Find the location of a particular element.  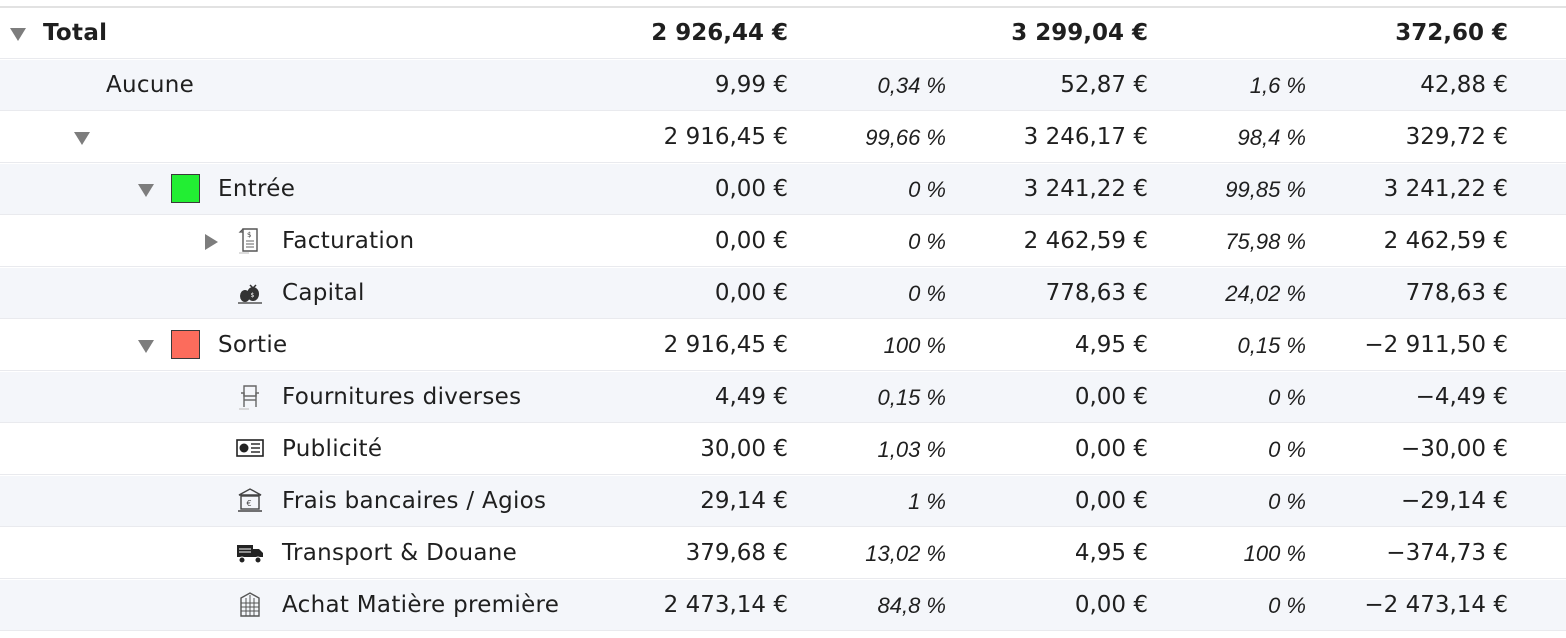

percent-col2: 98,4 % is located at coordinates (1272, 137).